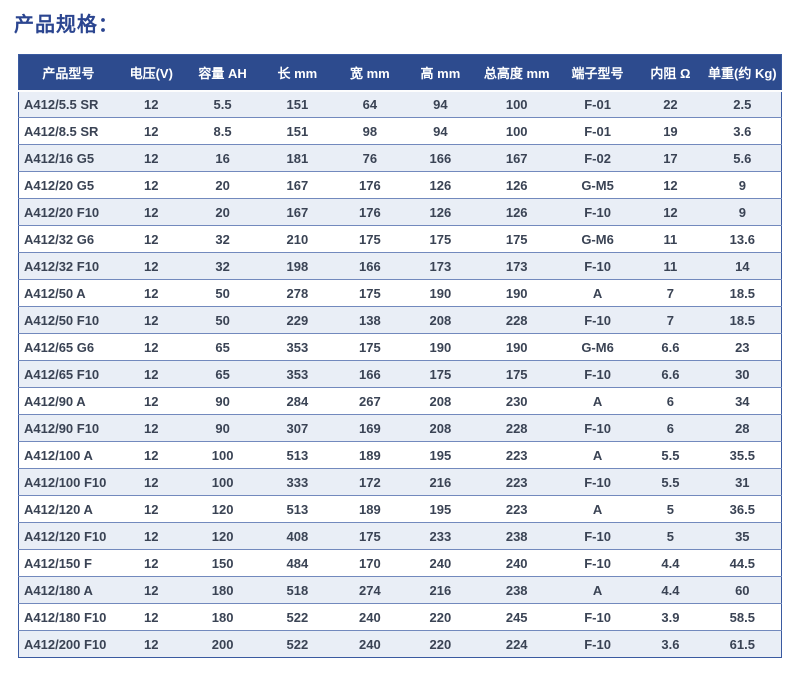 Image resolution: width=800 pixels, height=688 pixels. Describe the element at coordinates (670, 482) in the screenshot. I see `table-cell: 5.5` at that location.